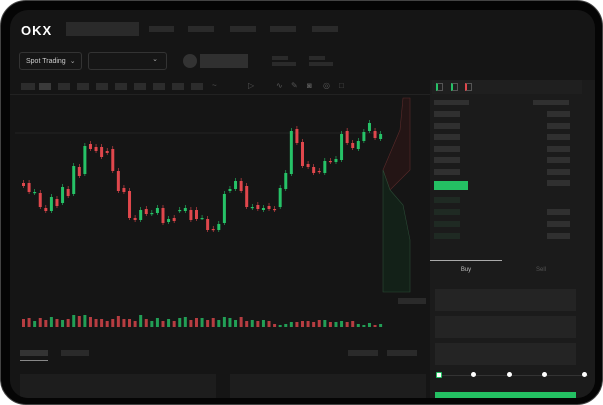 Image resolution: width=603 pixels, height=405 pixels. What do you see at coordinates (251, 85) in the screenshot?
I see `chart-type-icon: ▷` at bounding box center [251, 85].